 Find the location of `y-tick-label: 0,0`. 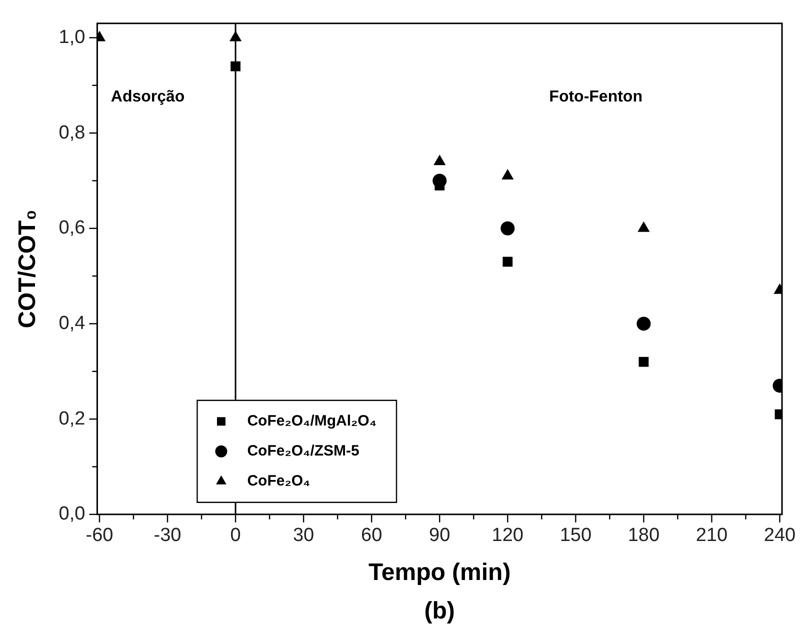

y-tick-label: 0,0 is located at coordinates (72, 514).